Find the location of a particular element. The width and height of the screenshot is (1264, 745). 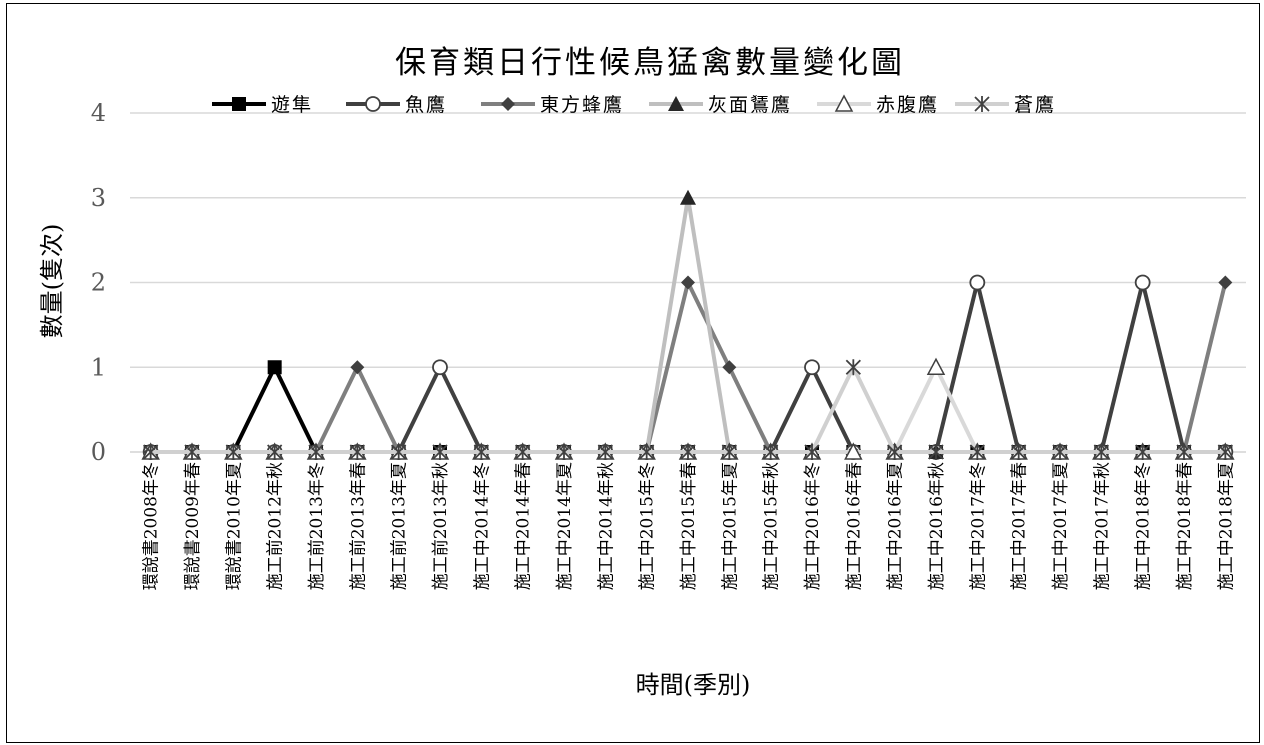

x-axis-label: 時間(季別) is located at coordinates (693, 685).